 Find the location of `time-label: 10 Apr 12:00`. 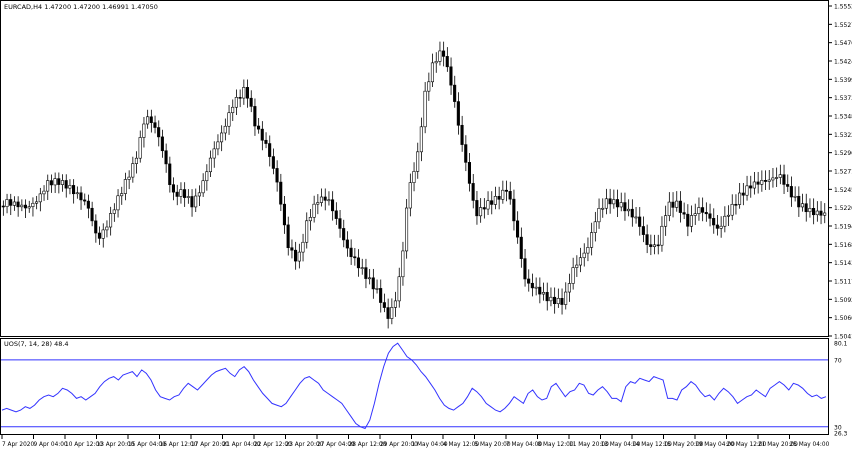

time-label: 10 Apr 12:00 is located at coordinates (84, 445).